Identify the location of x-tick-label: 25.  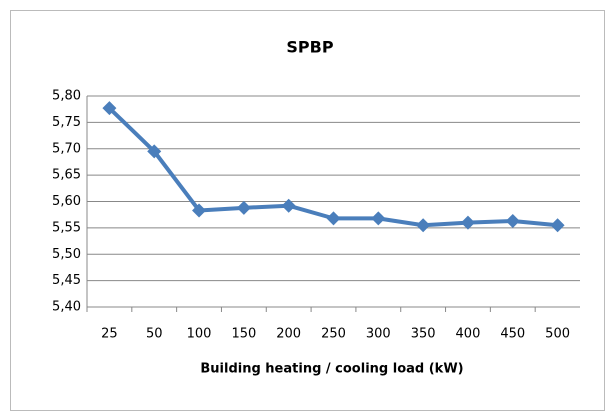
(109, 334).